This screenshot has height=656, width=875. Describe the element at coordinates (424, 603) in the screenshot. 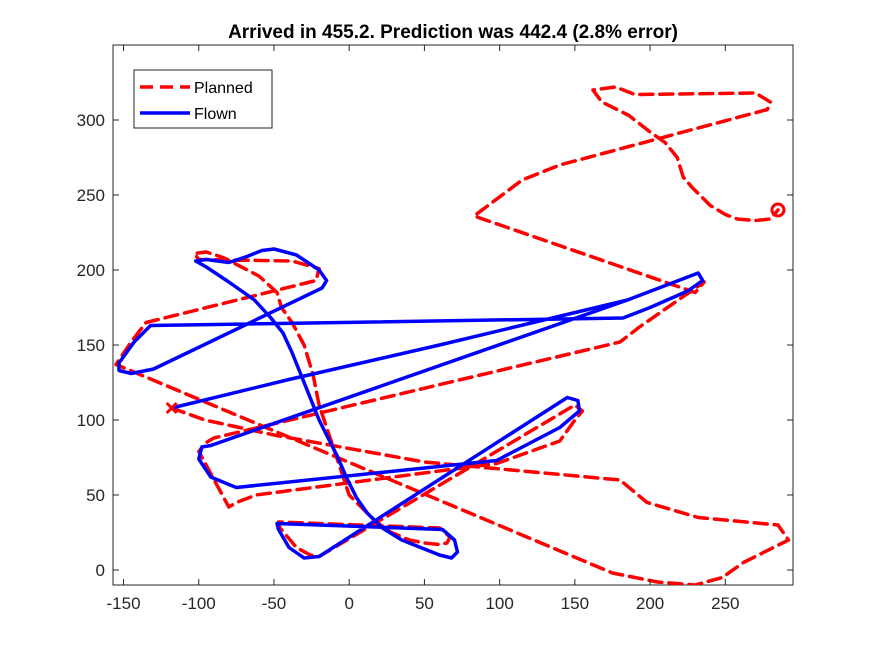

I see `x-tick-label: 50` at that location.